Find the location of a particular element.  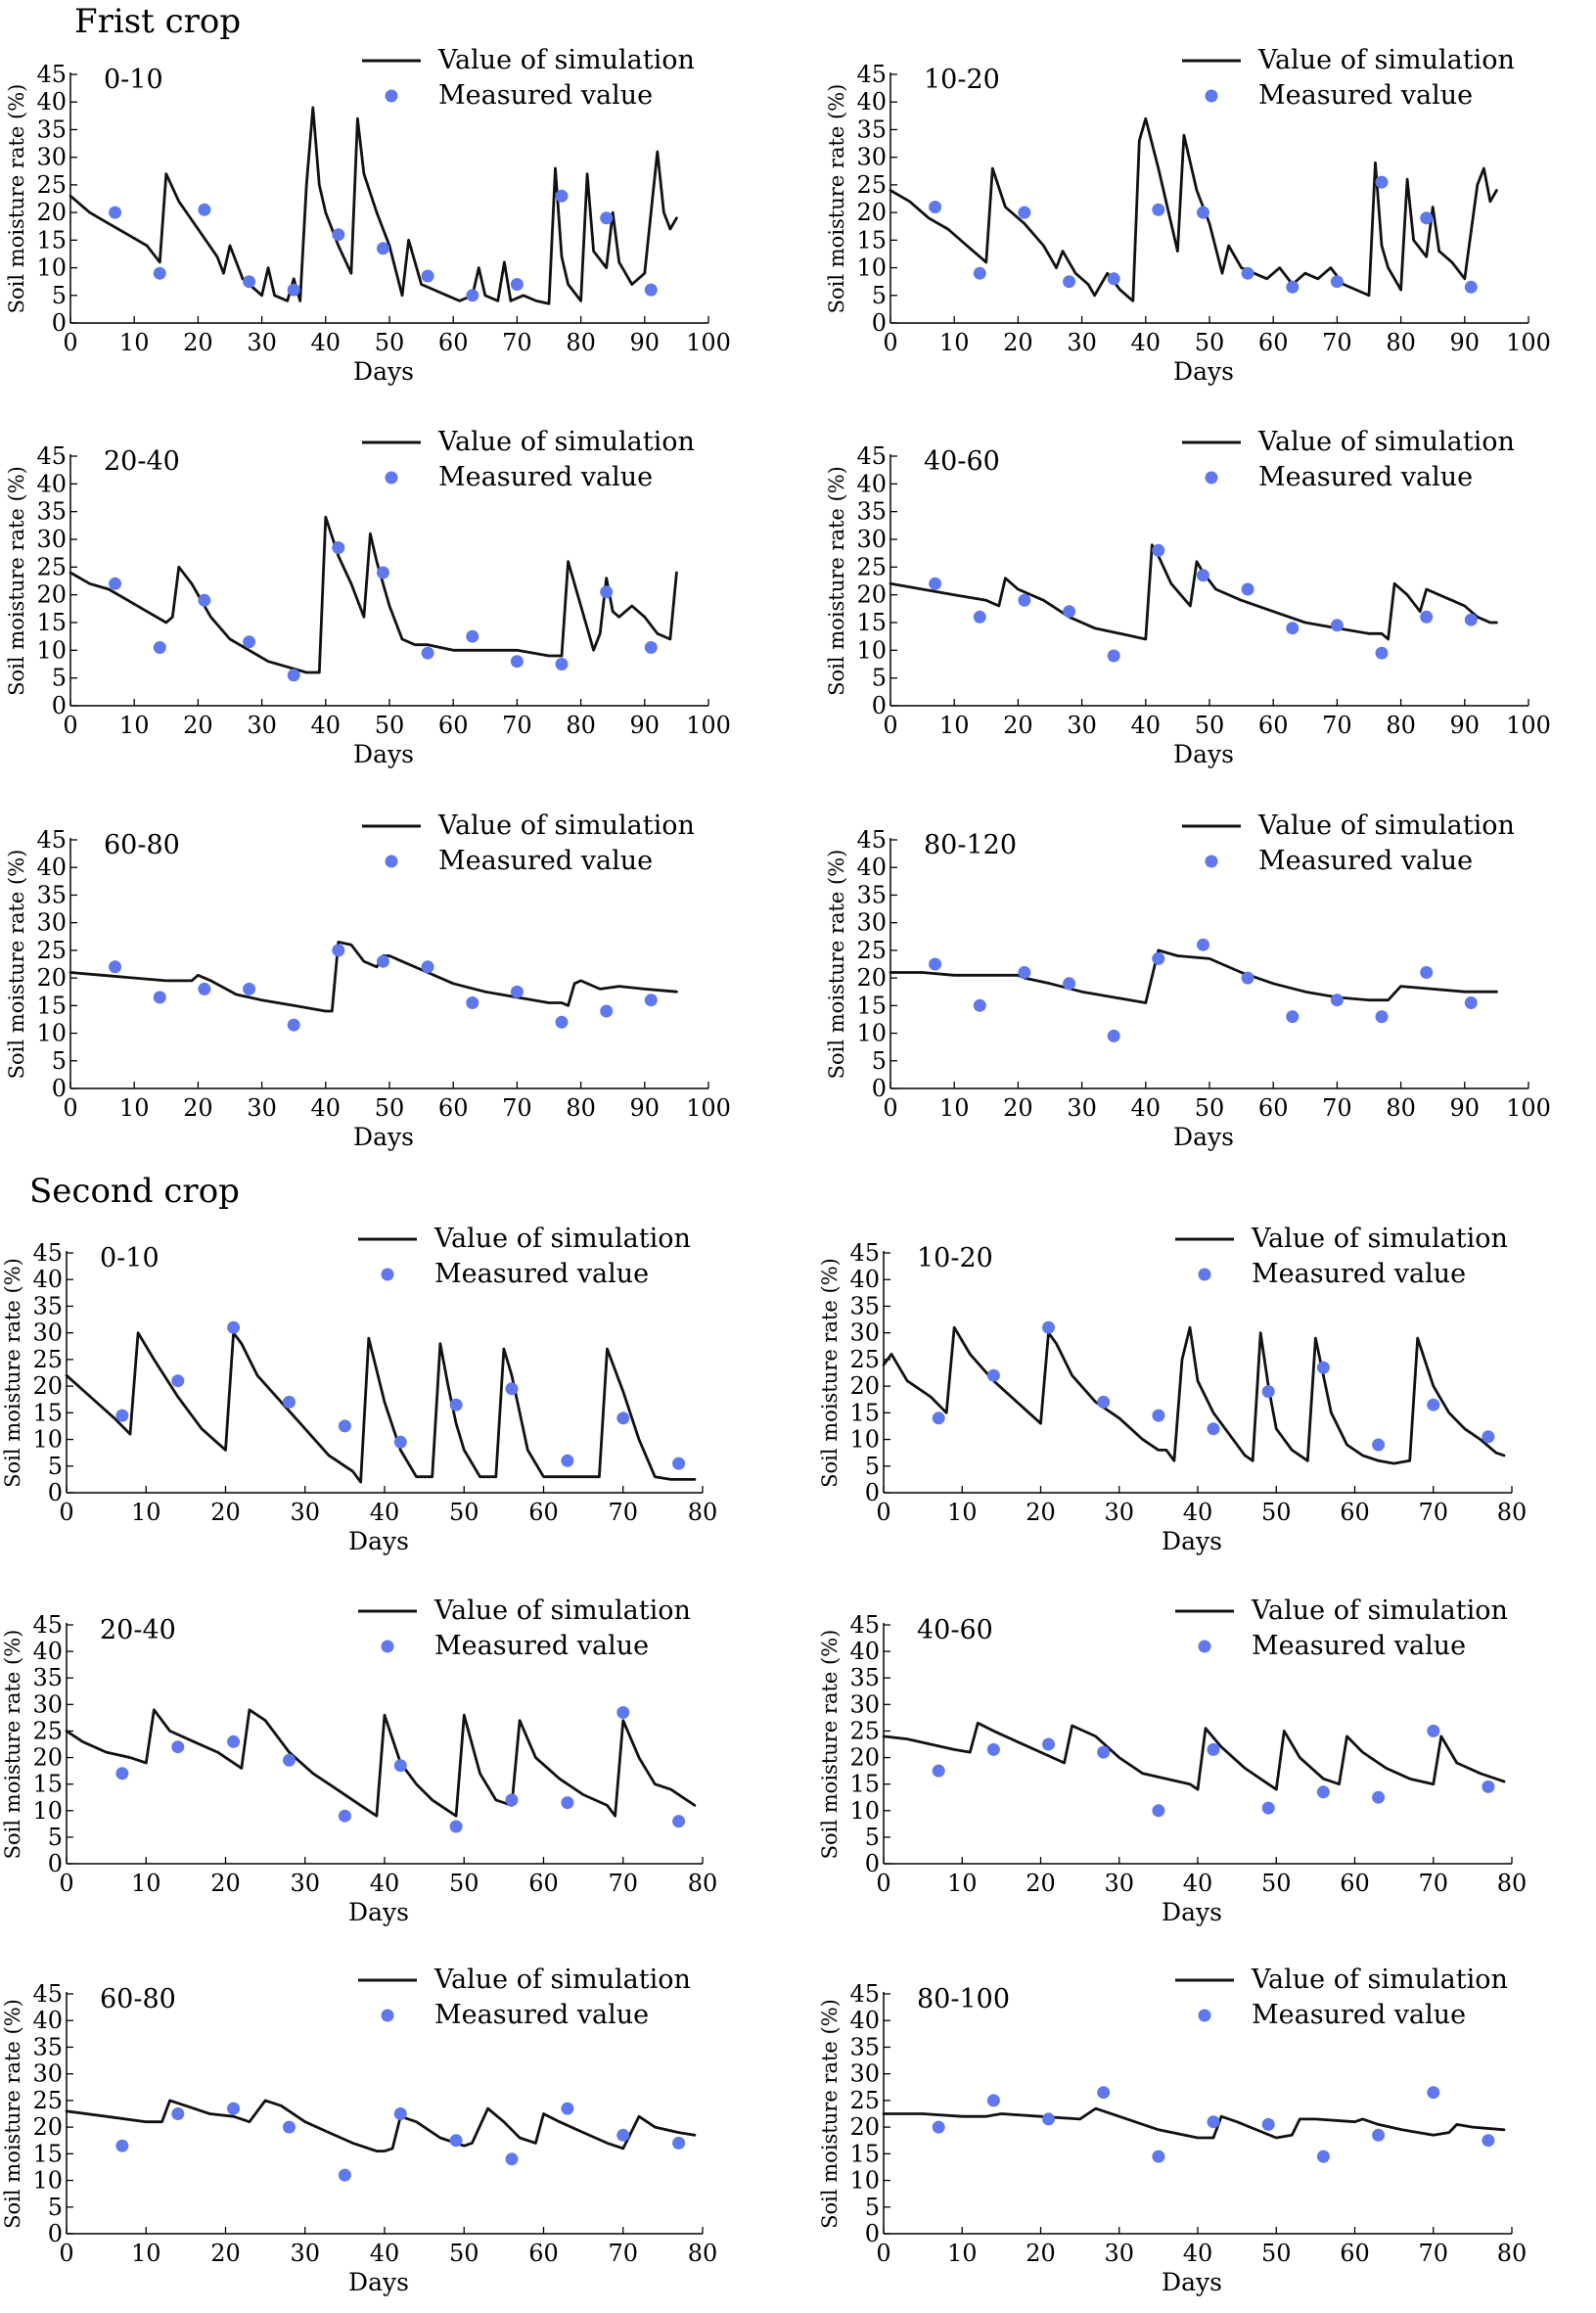

y-tick-label: 35 is located at coordinates (871, 129).